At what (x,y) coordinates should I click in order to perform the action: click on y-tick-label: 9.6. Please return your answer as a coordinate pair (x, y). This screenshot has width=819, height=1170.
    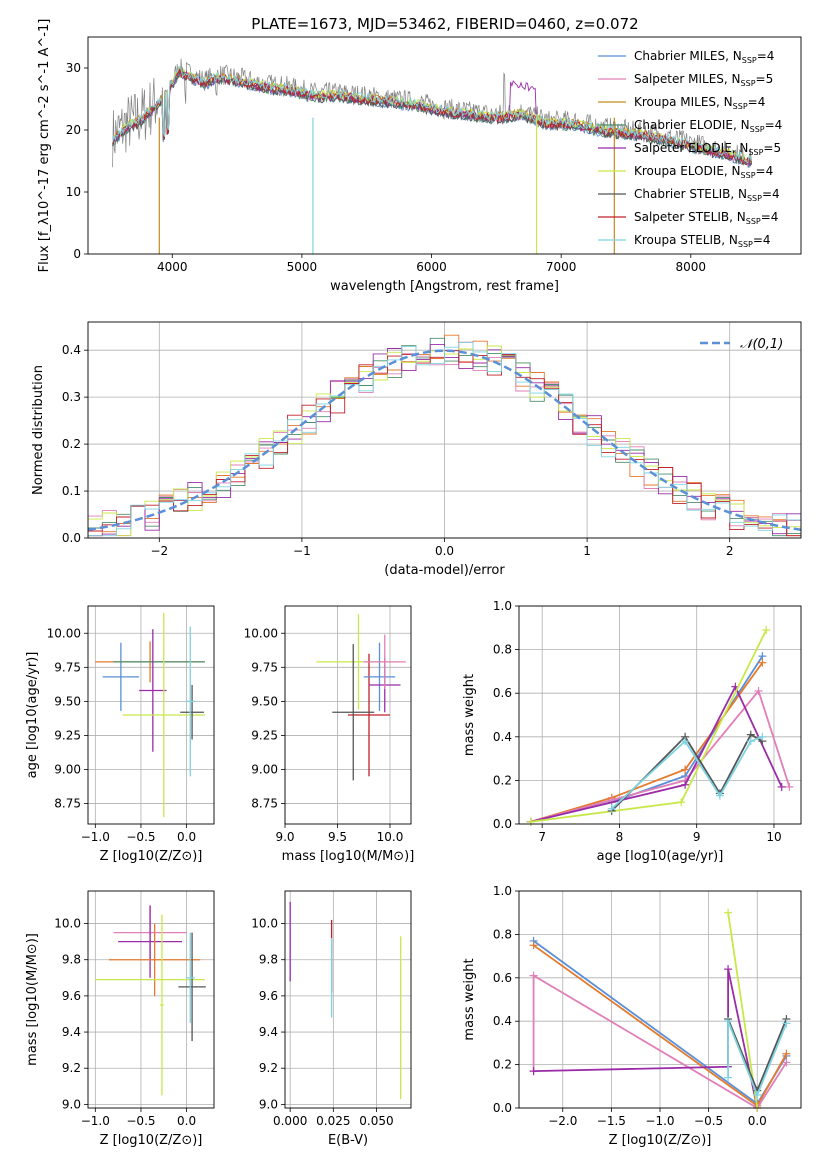
    Looking at the image, I should click on (268, 996).